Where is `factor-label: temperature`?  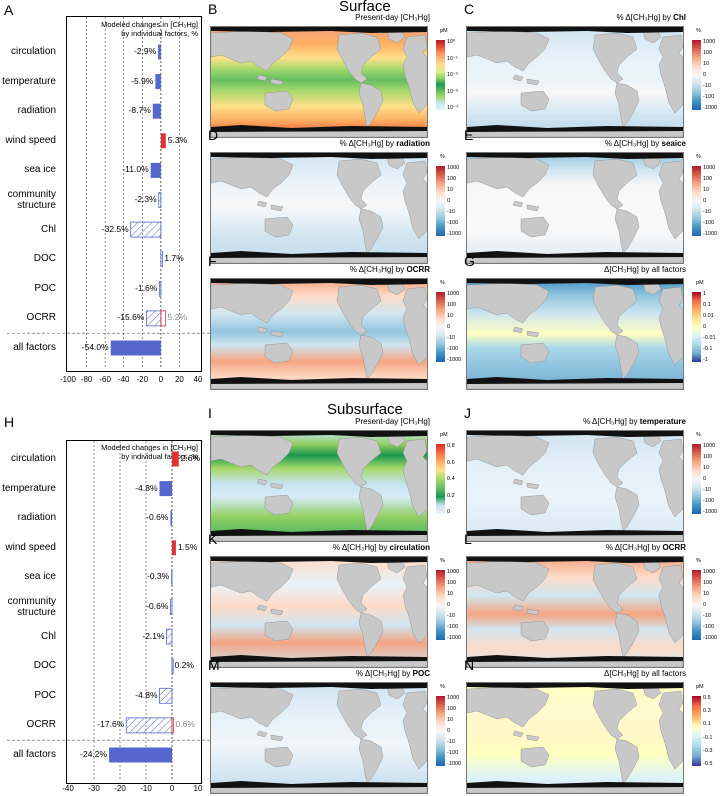 factor-label: temperature is located at coordinates (28, 488).